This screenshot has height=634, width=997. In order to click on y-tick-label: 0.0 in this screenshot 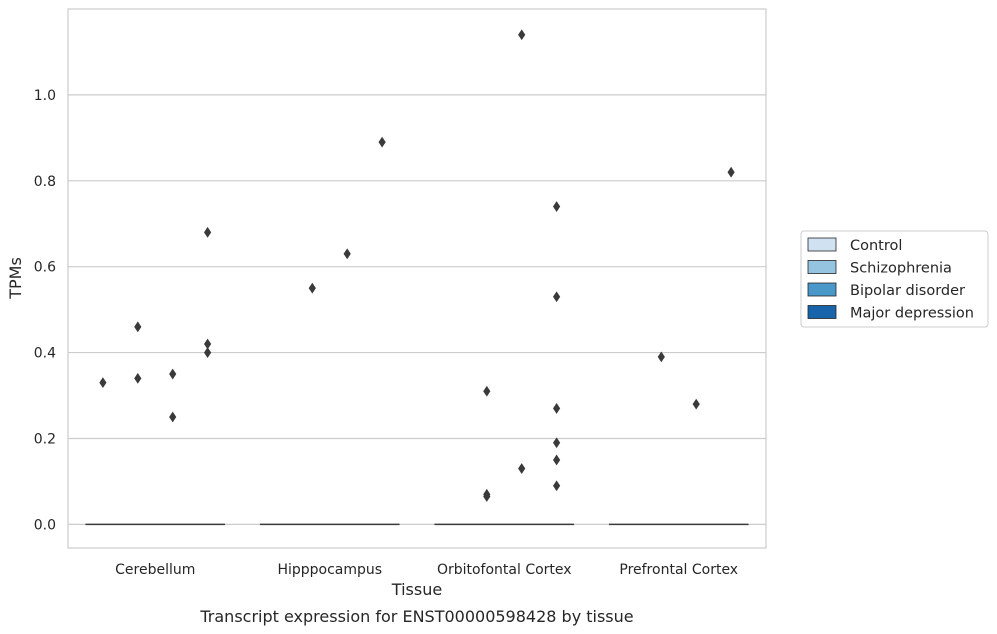, I will do `click(45, 525)`.